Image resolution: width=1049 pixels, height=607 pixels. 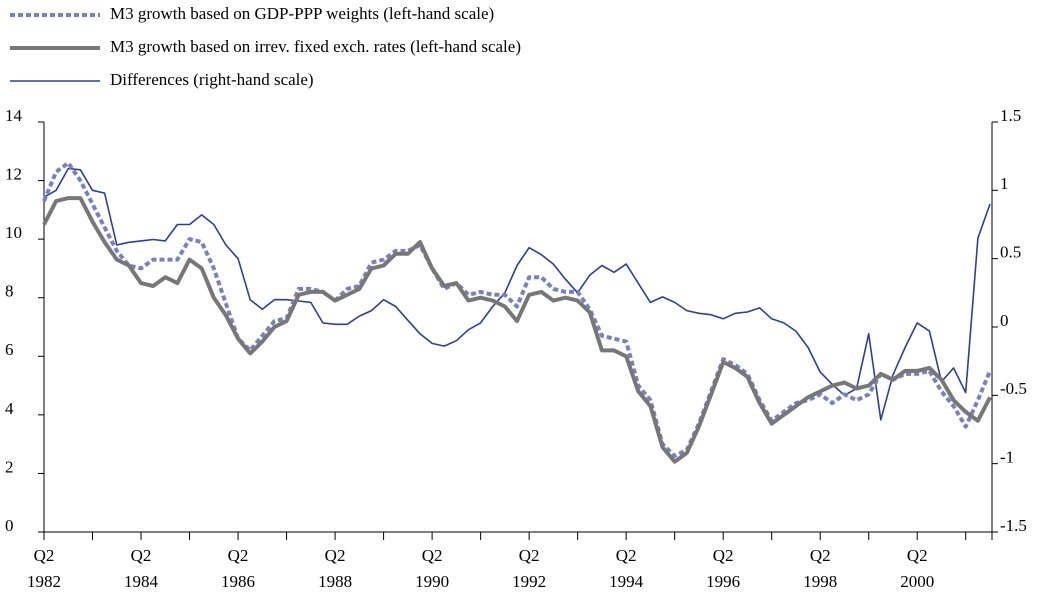 What do you see at coordinates (1010, 115) in the screenshot?
I see `y2-tick-label: 1.5` at bounding box center [1010, 115].